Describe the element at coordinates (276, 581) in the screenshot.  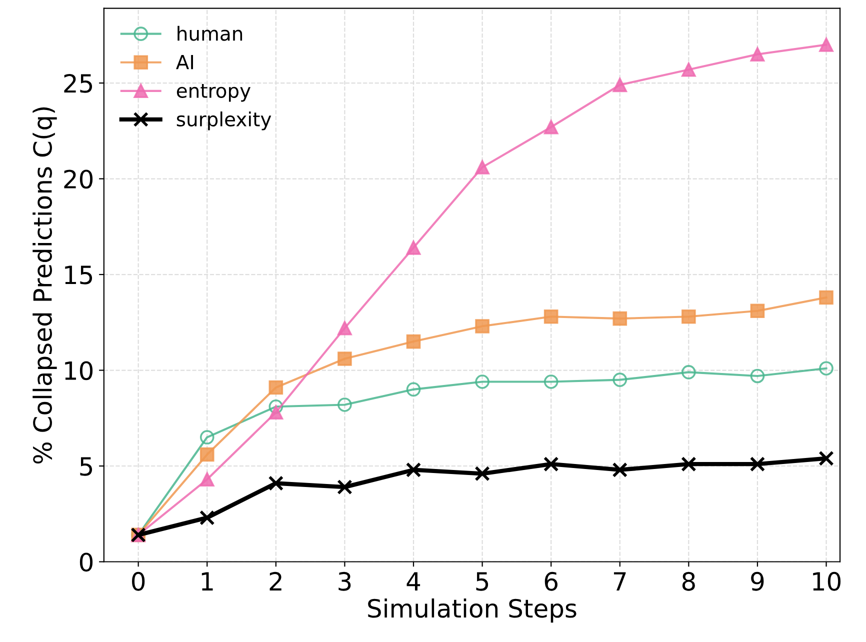
I see `x-tick-label: 2` at that location.